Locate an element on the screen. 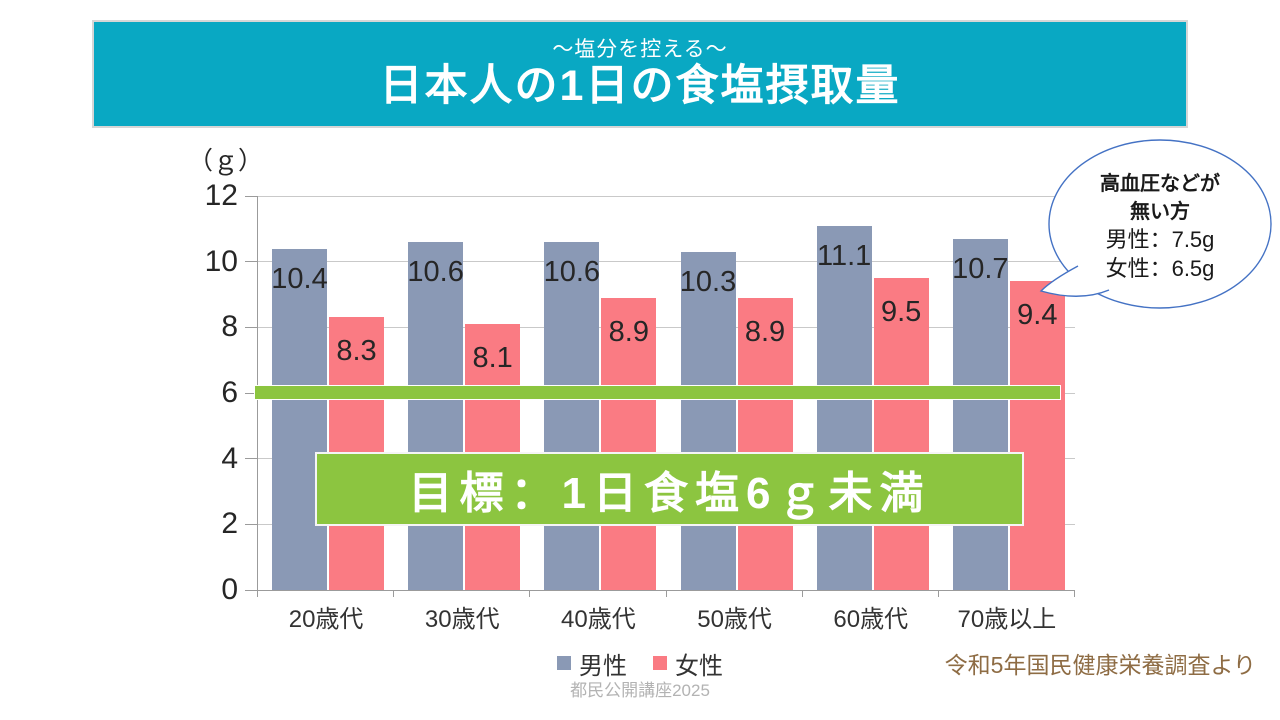 This screenshot has height=720, width=1280. callout-bubble-tail is located at coordinates (1074, 281).